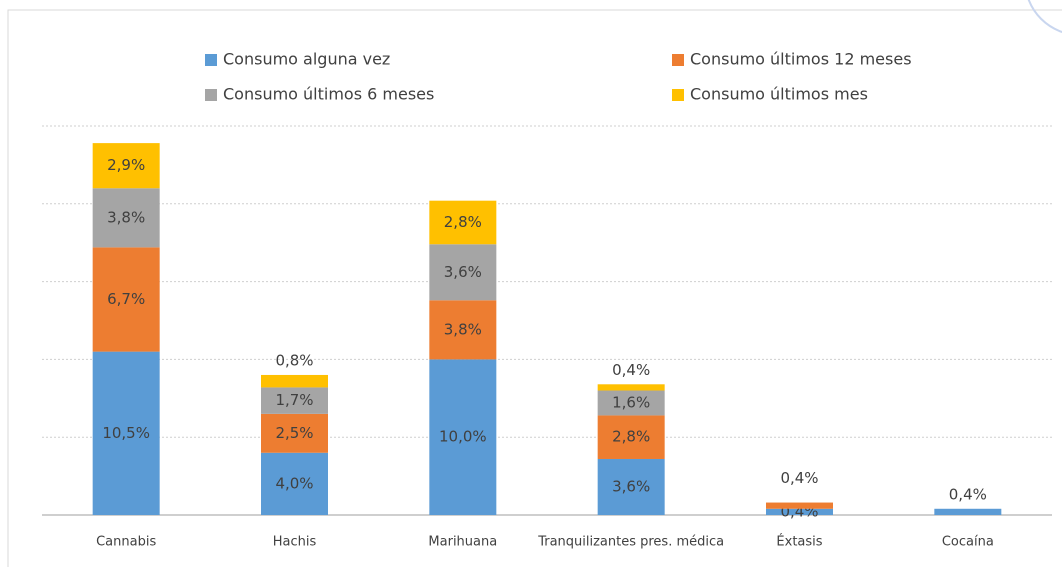  I want to click on x-tick-label: Cannabis, so click(126, 542).